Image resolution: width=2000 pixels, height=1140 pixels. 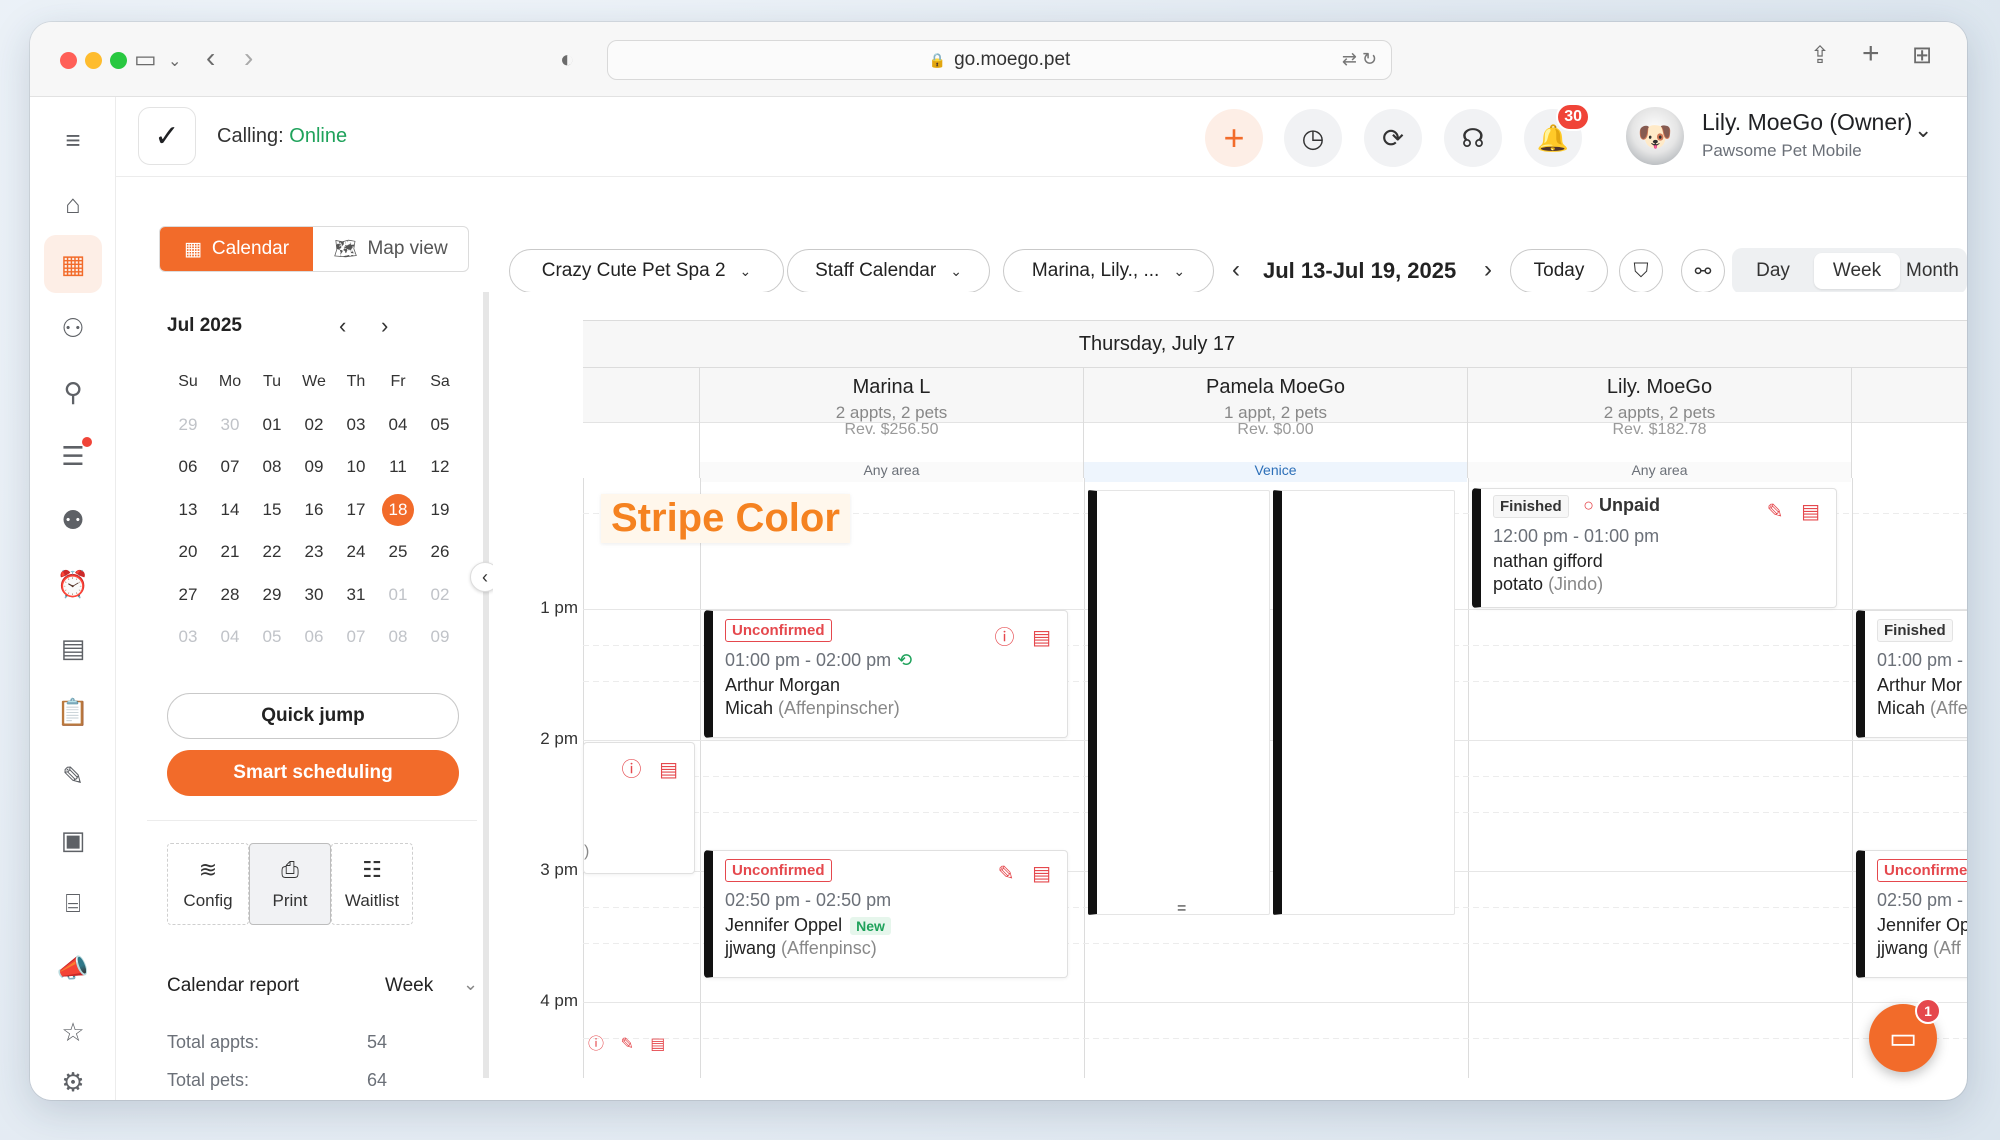 What do you see at coordinates (356, 425) in the screenshot?
I see `day-cell: 03` at bounding box center [356, 425].